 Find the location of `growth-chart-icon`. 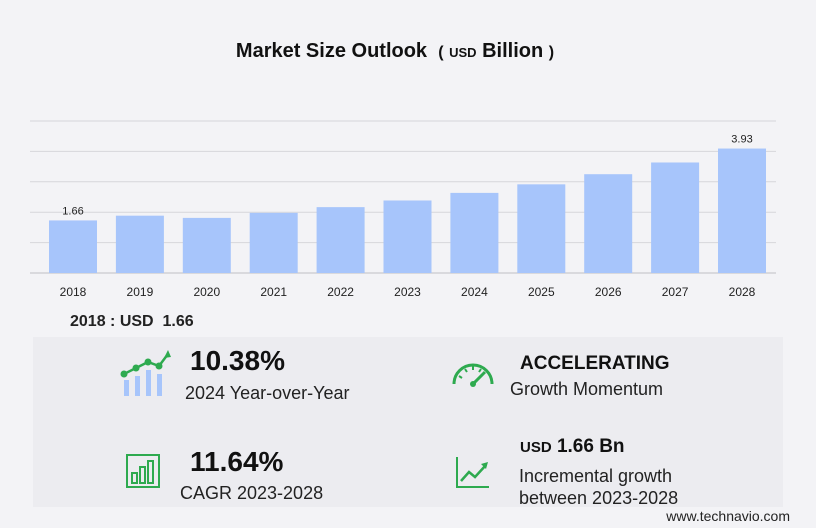

growth-chart-icon is located at coordinates (145, 373).